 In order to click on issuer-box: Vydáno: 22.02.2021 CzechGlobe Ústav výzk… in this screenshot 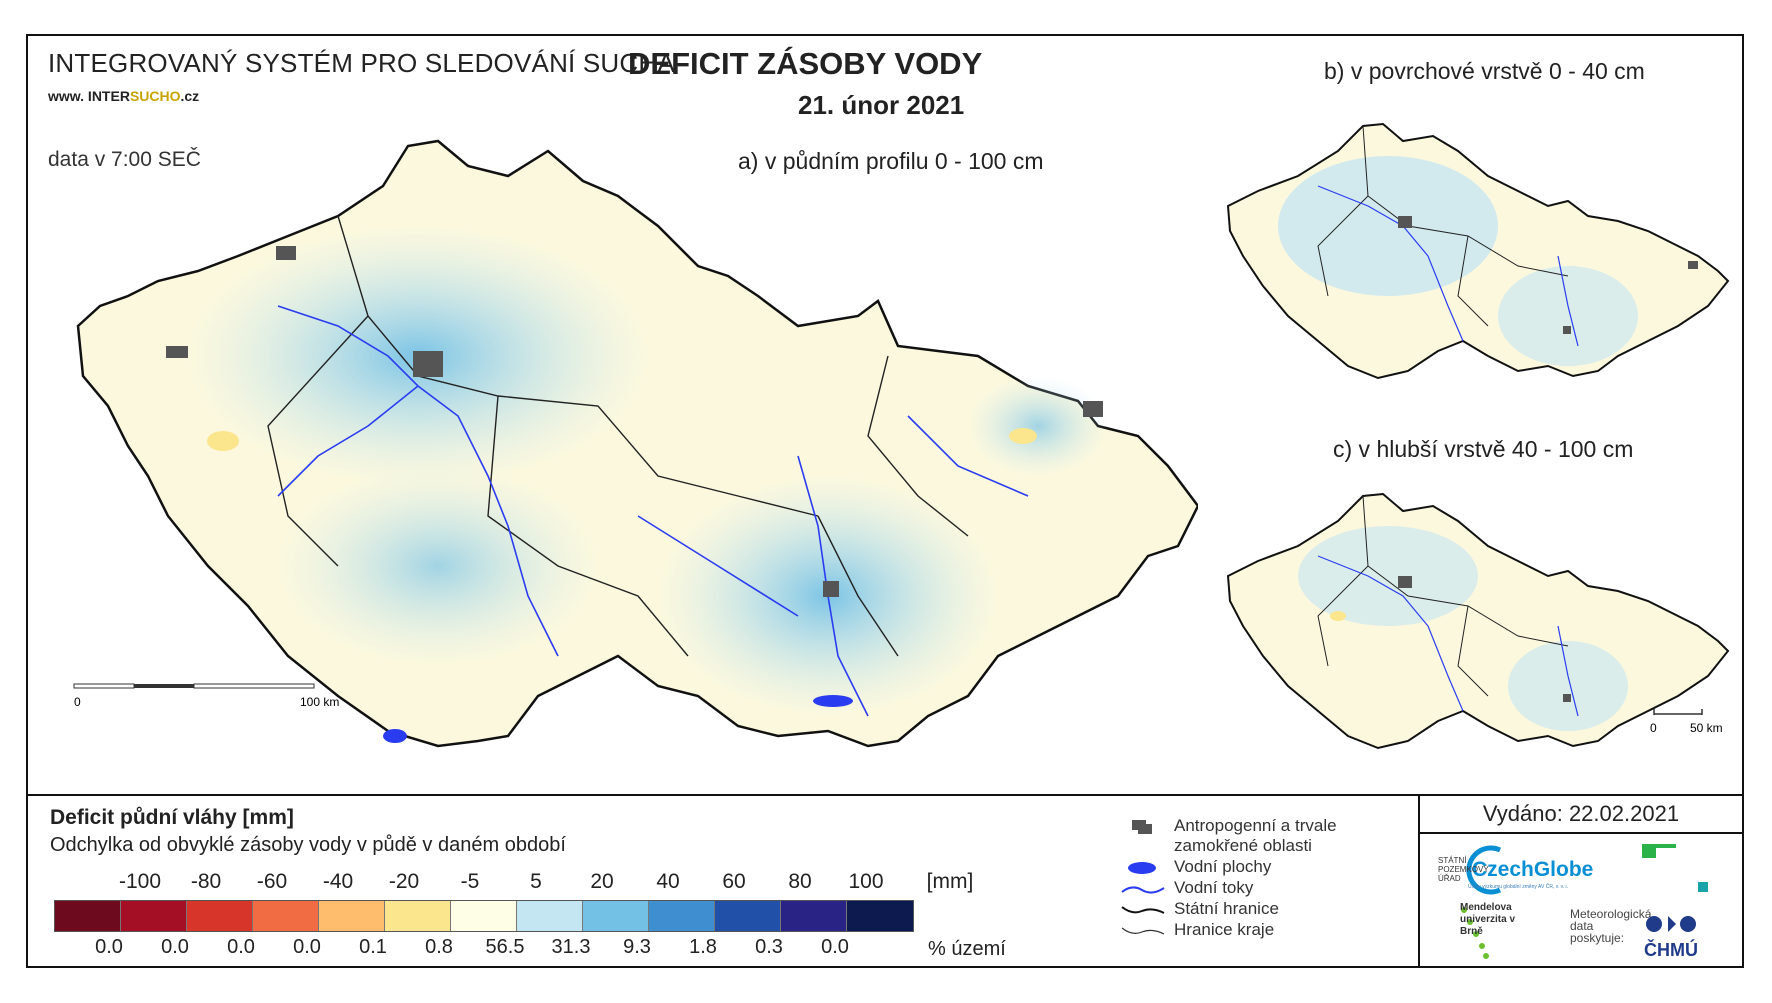, I will do `click(1580, 881)`.